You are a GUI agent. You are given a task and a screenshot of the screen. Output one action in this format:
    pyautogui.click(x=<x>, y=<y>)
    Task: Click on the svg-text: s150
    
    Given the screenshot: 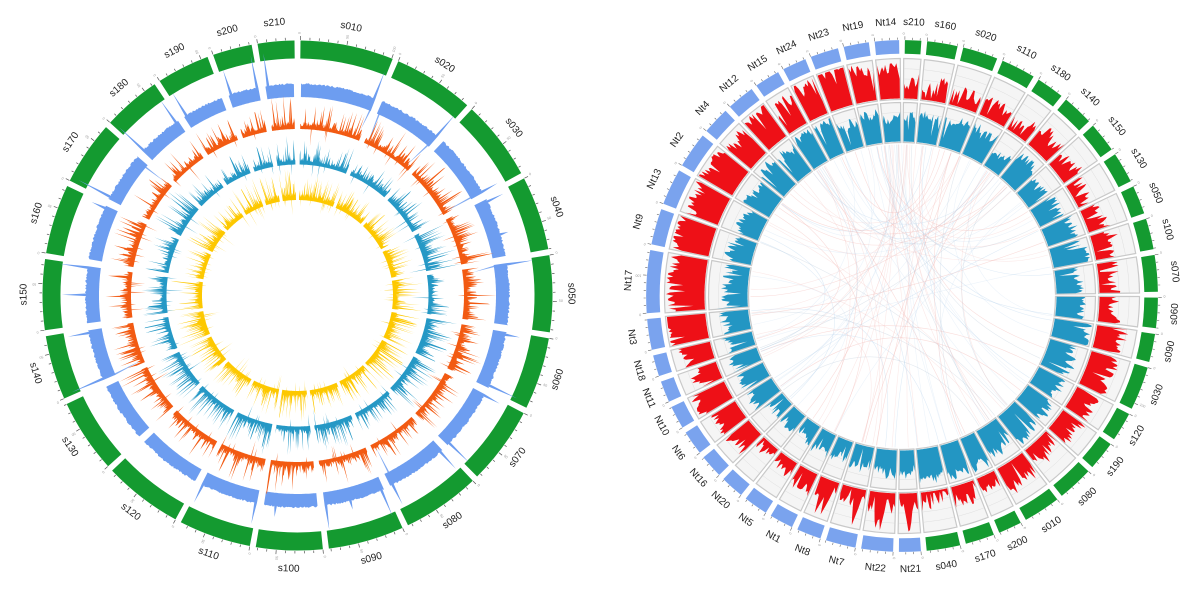 What is the action you would take?
    pyautogui.click(x=23, y=294)
    